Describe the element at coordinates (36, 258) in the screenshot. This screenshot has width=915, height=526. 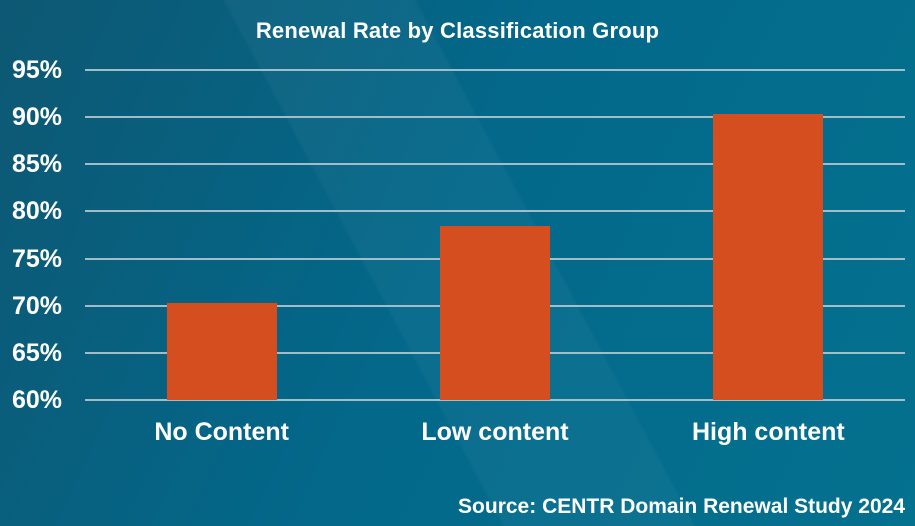
I see `y-tick-label: 75%` at that location.